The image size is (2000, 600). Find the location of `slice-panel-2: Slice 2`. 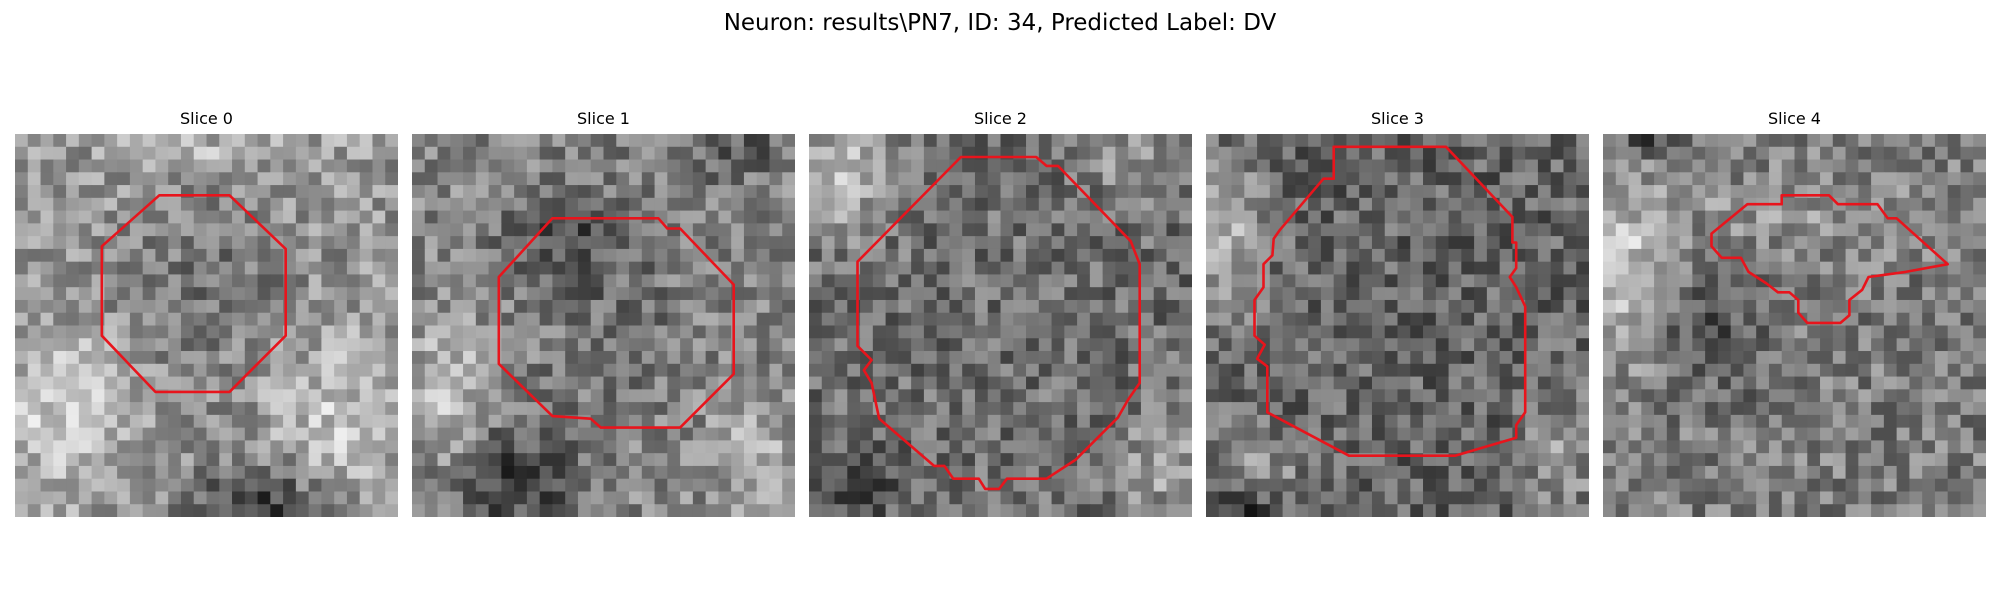

slice-panel-2: Slice 2 is located at coordinates (1000, 314).